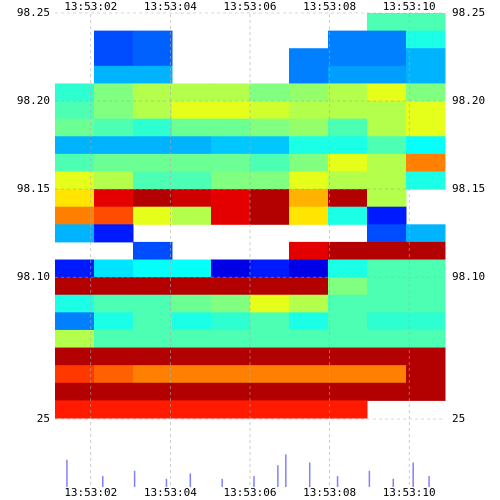 This screenshot has height=500, width=500. I want to click on y-tick-label: 98.20, so click(468, 100).